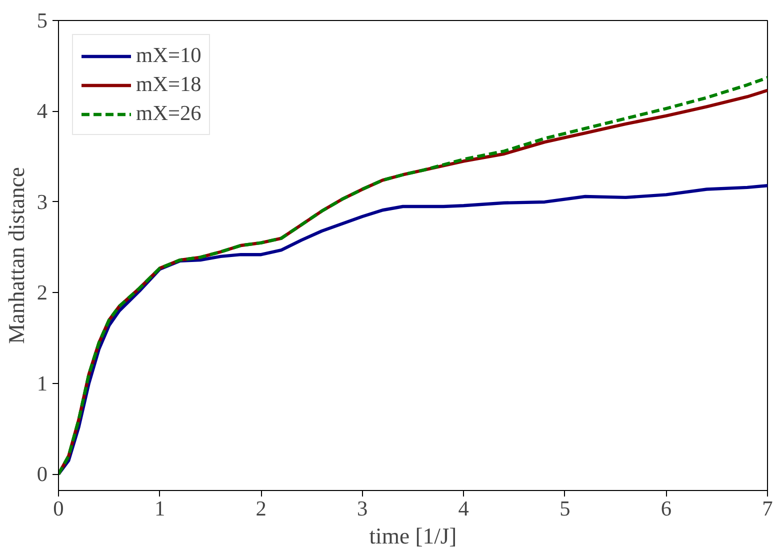  I want to click on legend-label: mX=18, so click(169, 84).